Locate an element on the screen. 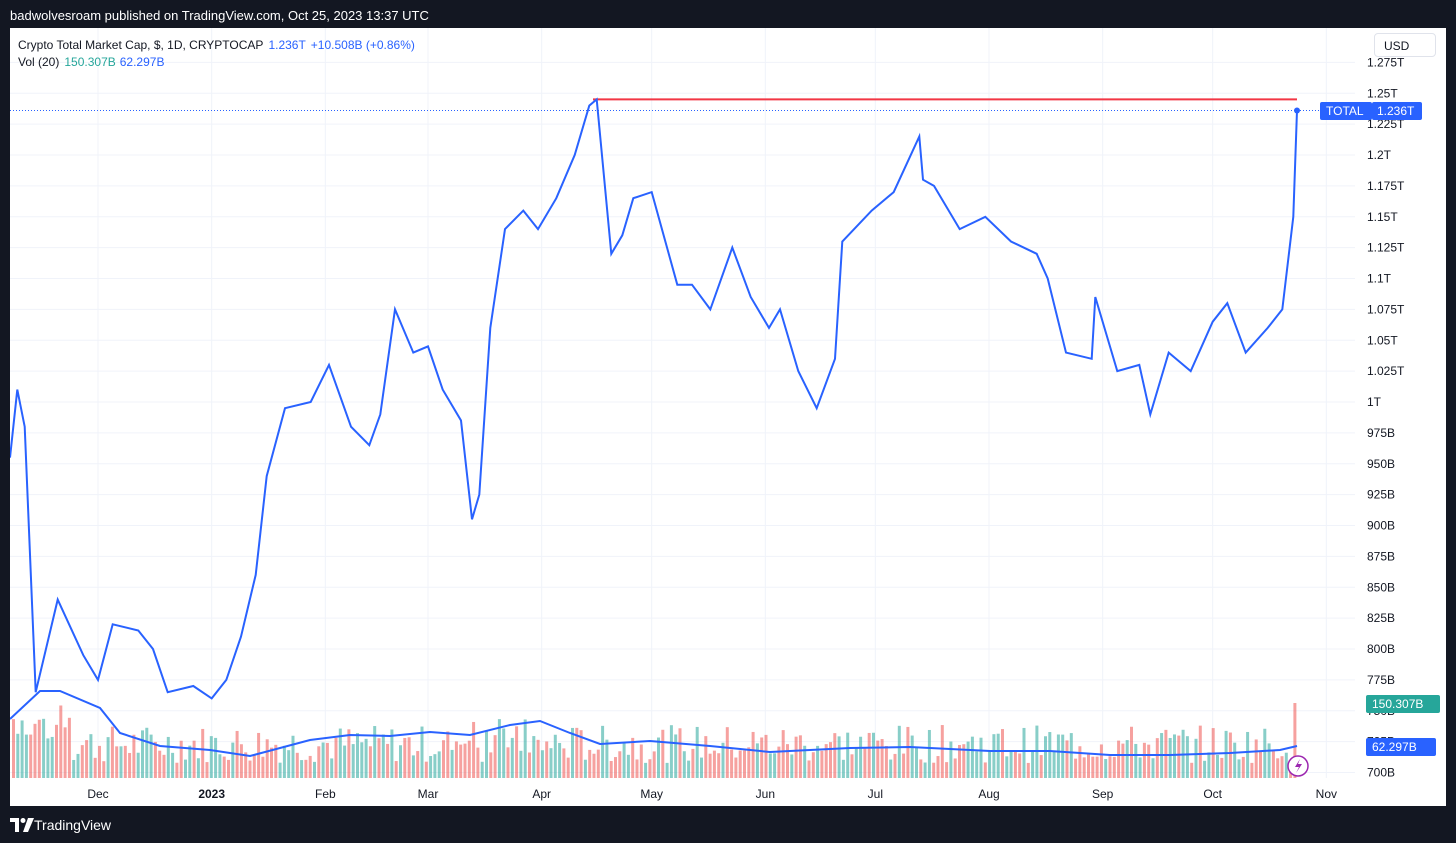  x-tick-label: 2023 is located at coordinates (211, 794).